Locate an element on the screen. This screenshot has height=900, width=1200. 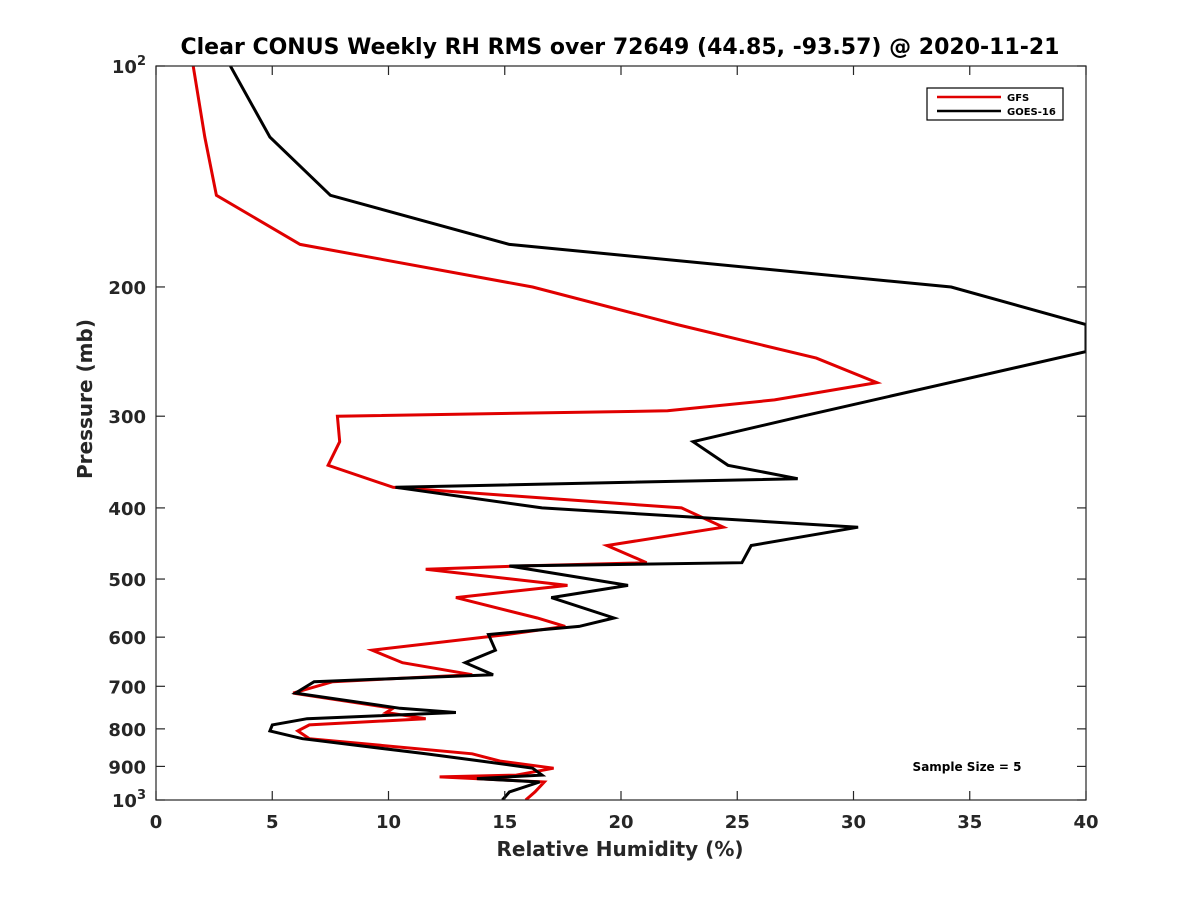
x-tick-label: 5 is located at coordinates (272, 822).